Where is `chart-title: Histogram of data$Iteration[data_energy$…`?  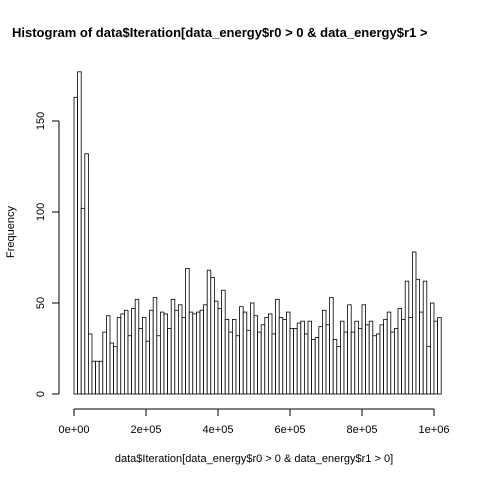
chart-title: Histogram of data$Iteration[data_energy$… is located at coordinates (220, 32).